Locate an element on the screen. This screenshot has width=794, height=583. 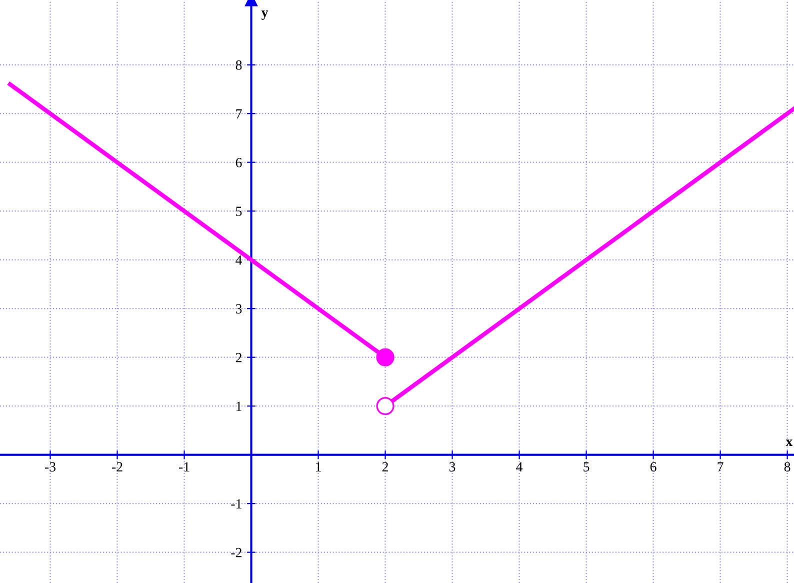
x-tick-label: 6 is located at coordinates (653, 467).